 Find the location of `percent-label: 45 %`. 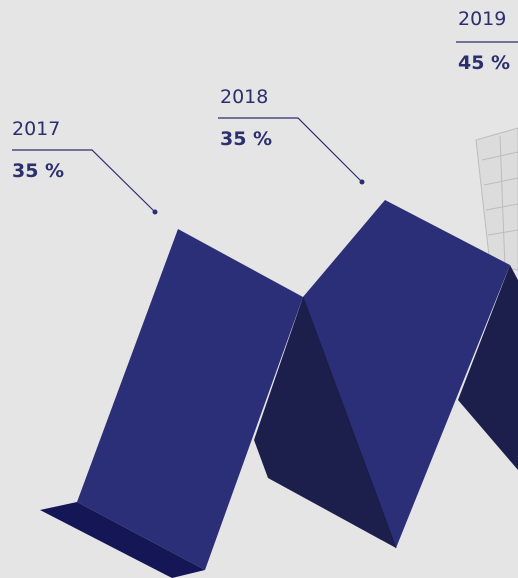

percent-label: 45 % is located at coordinates (484, 63).